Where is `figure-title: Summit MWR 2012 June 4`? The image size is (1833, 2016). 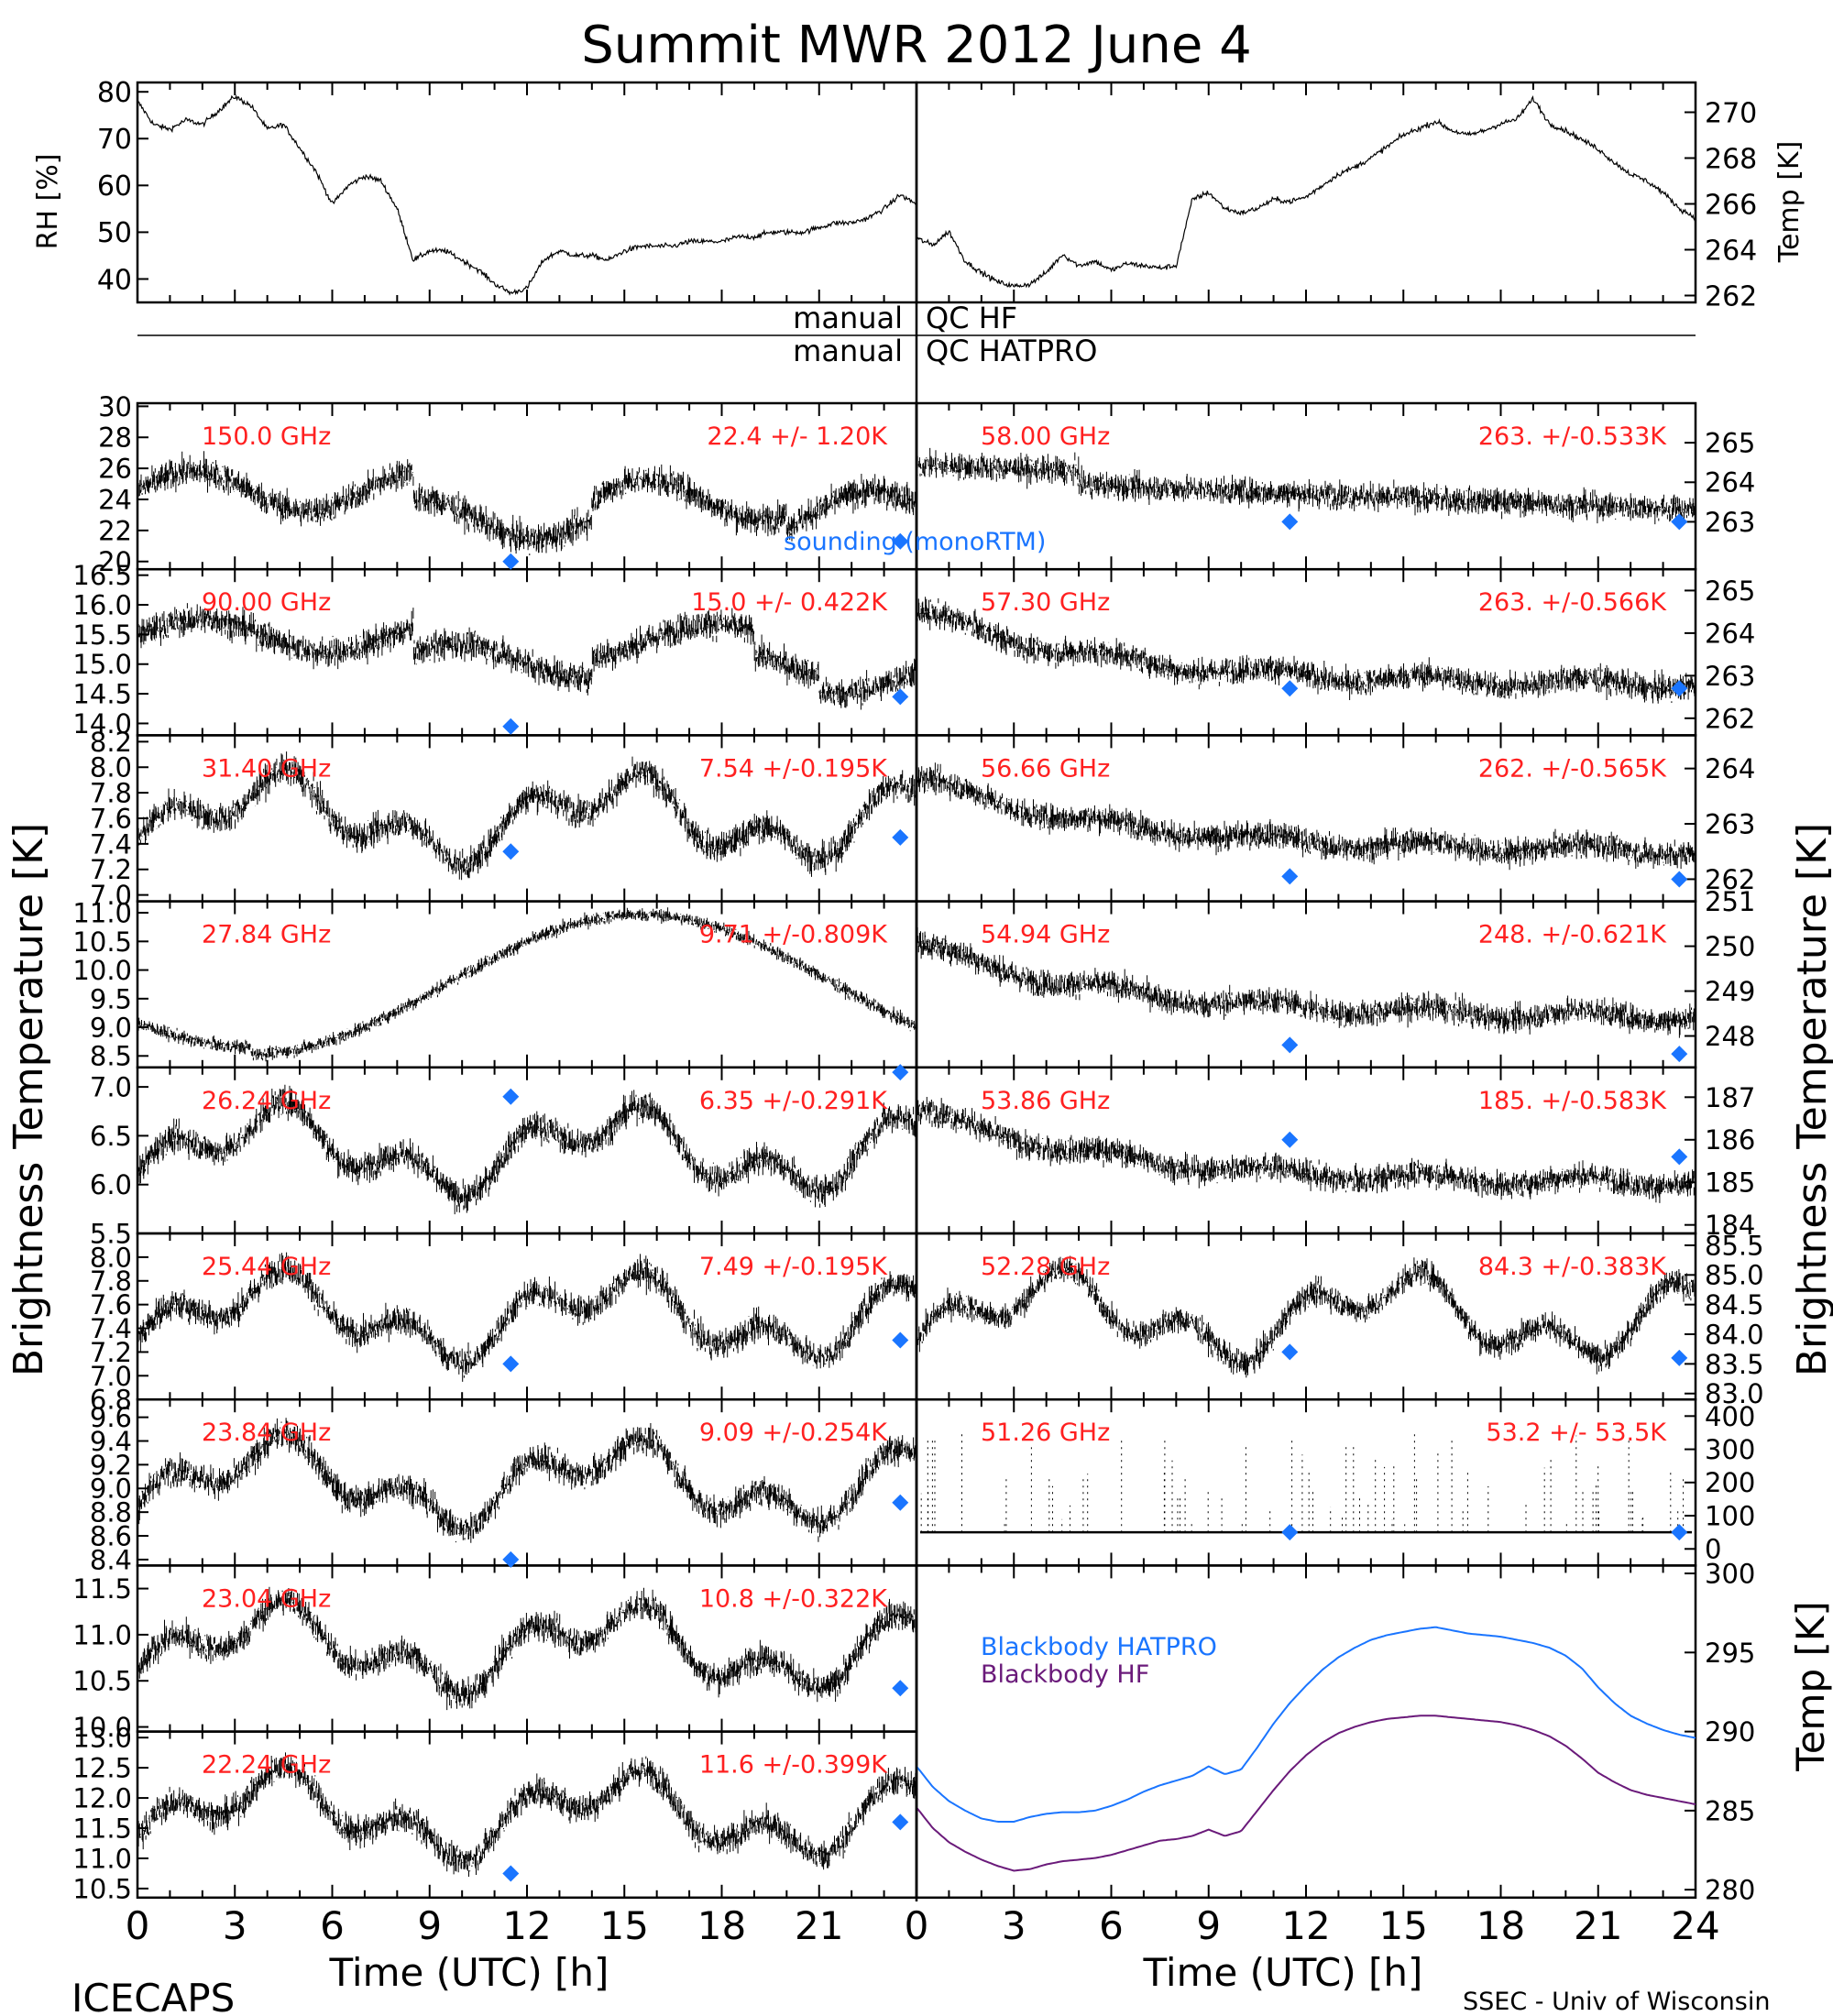
figure-title: Summit MWR 2012 June 4 is located at coordinates (916, 45).